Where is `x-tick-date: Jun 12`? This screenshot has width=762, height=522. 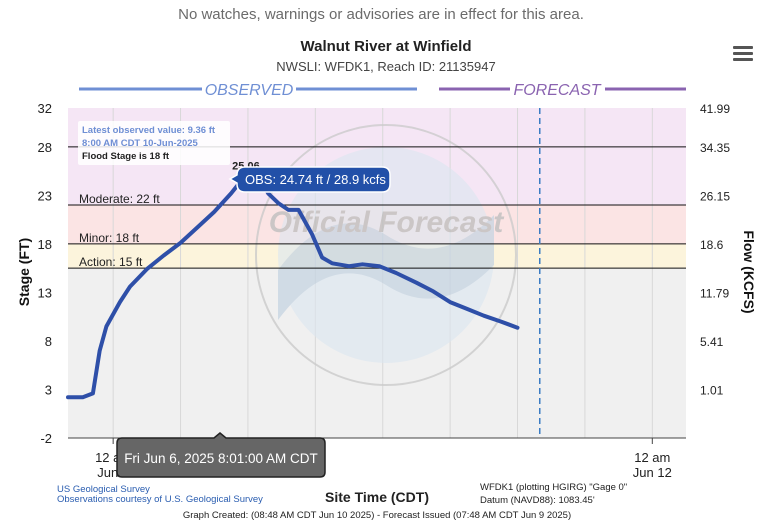
x-tick-date: Jun 12 is located at coordinates (652, 472).